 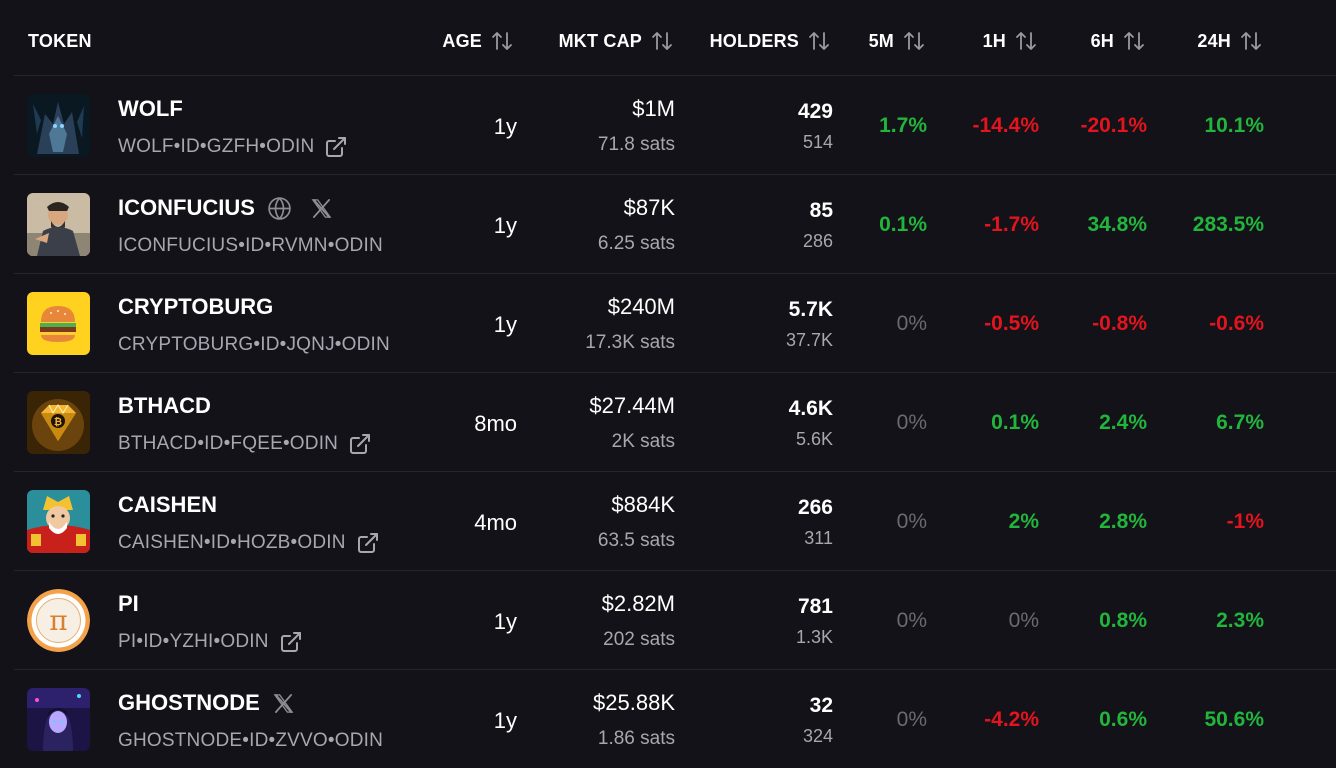 What do you see at coordinates (1011, 719) in the screenshot?
I see `change-1h: -4.2%` at bounding box center [1011, 719].